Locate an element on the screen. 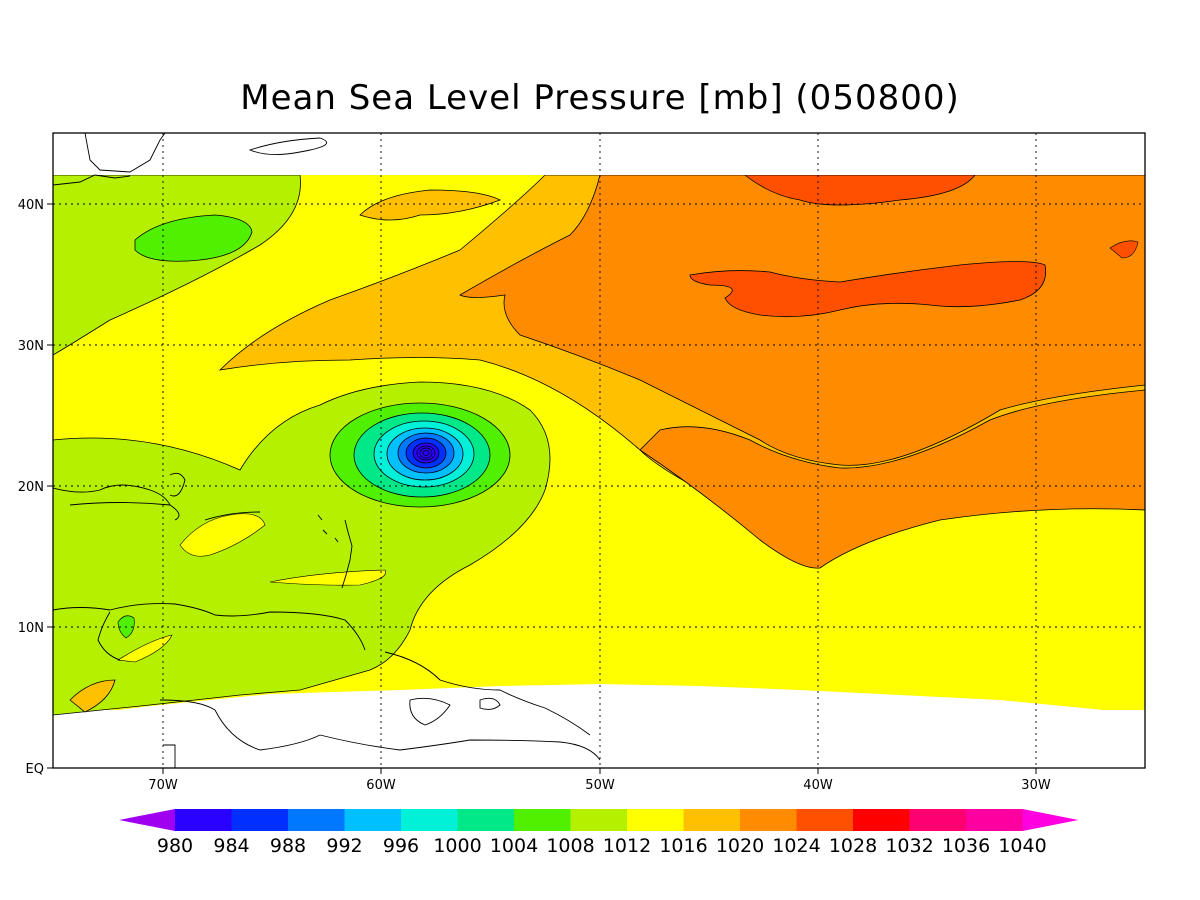 The width and height of the screenshot is (1200, 900). colorbar-label: 996 is located at coordinates (401, 846).